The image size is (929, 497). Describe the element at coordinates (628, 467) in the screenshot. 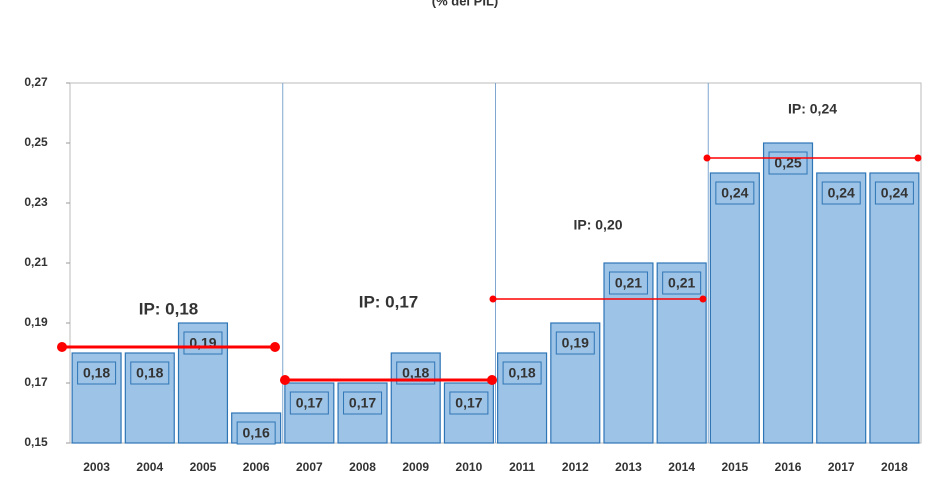

I see `x-tick-label: 2013` at that location.